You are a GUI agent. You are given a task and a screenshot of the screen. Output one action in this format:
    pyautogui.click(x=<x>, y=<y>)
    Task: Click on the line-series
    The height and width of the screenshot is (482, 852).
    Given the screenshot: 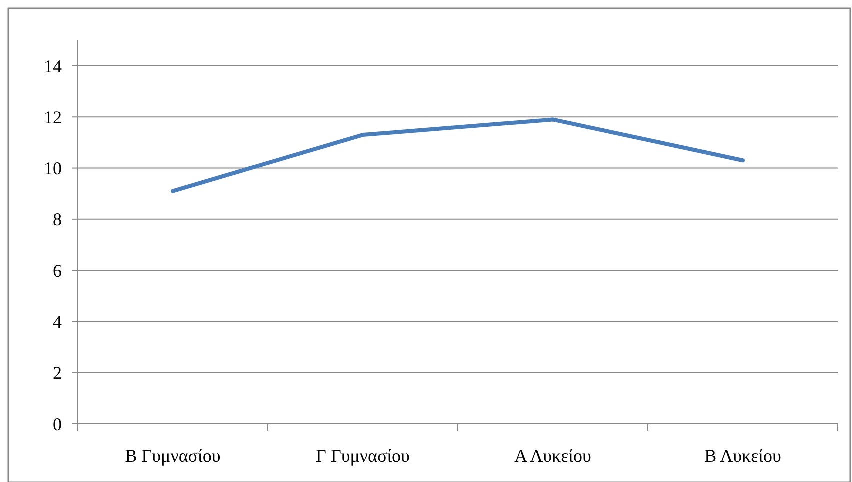 What is the action you would take?
    pyautogui.click(x=458, y=156)
    